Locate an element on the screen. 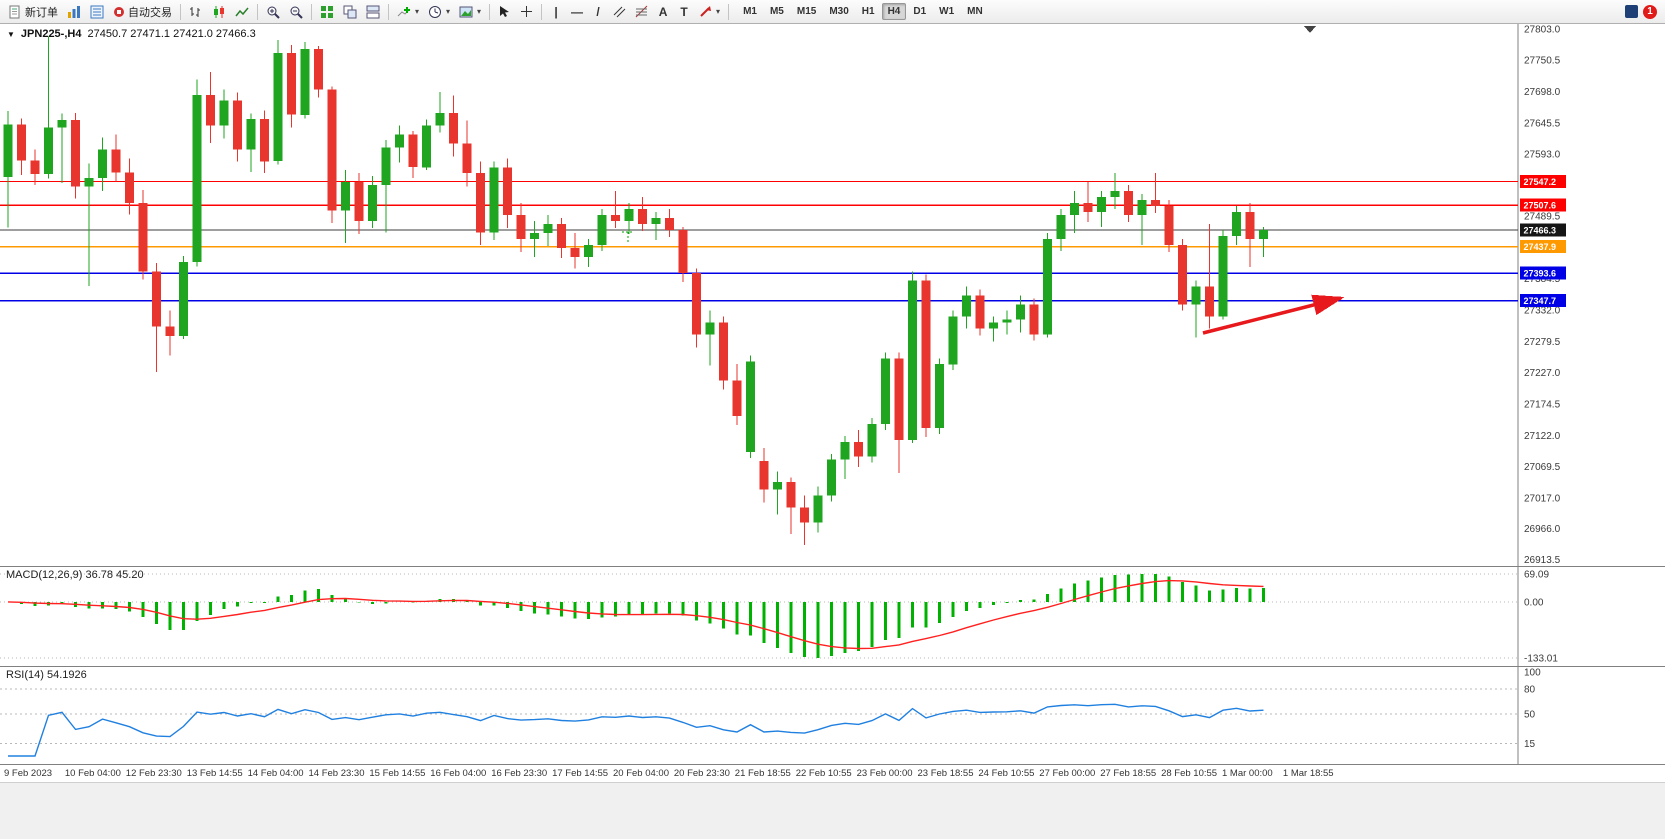  bar-chart-mode-button is located at coordinates (196, 12).